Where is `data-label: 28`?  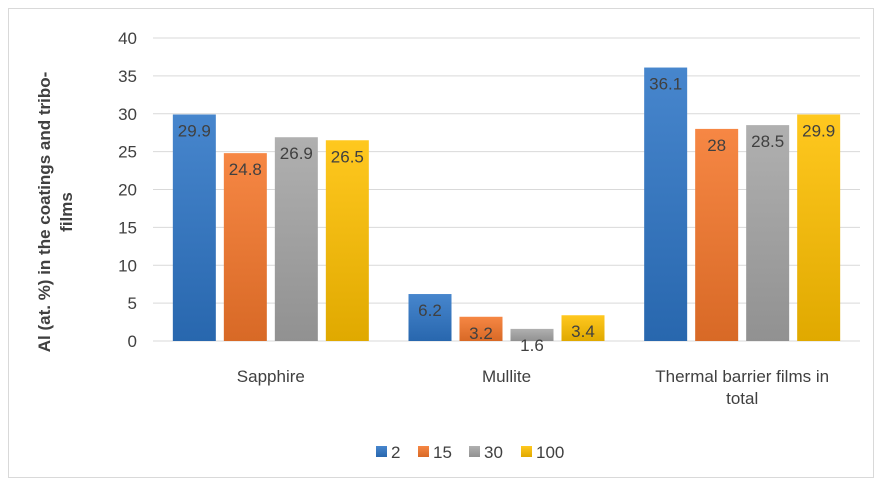 data-label: 28 is located at coordinates (716, 145).